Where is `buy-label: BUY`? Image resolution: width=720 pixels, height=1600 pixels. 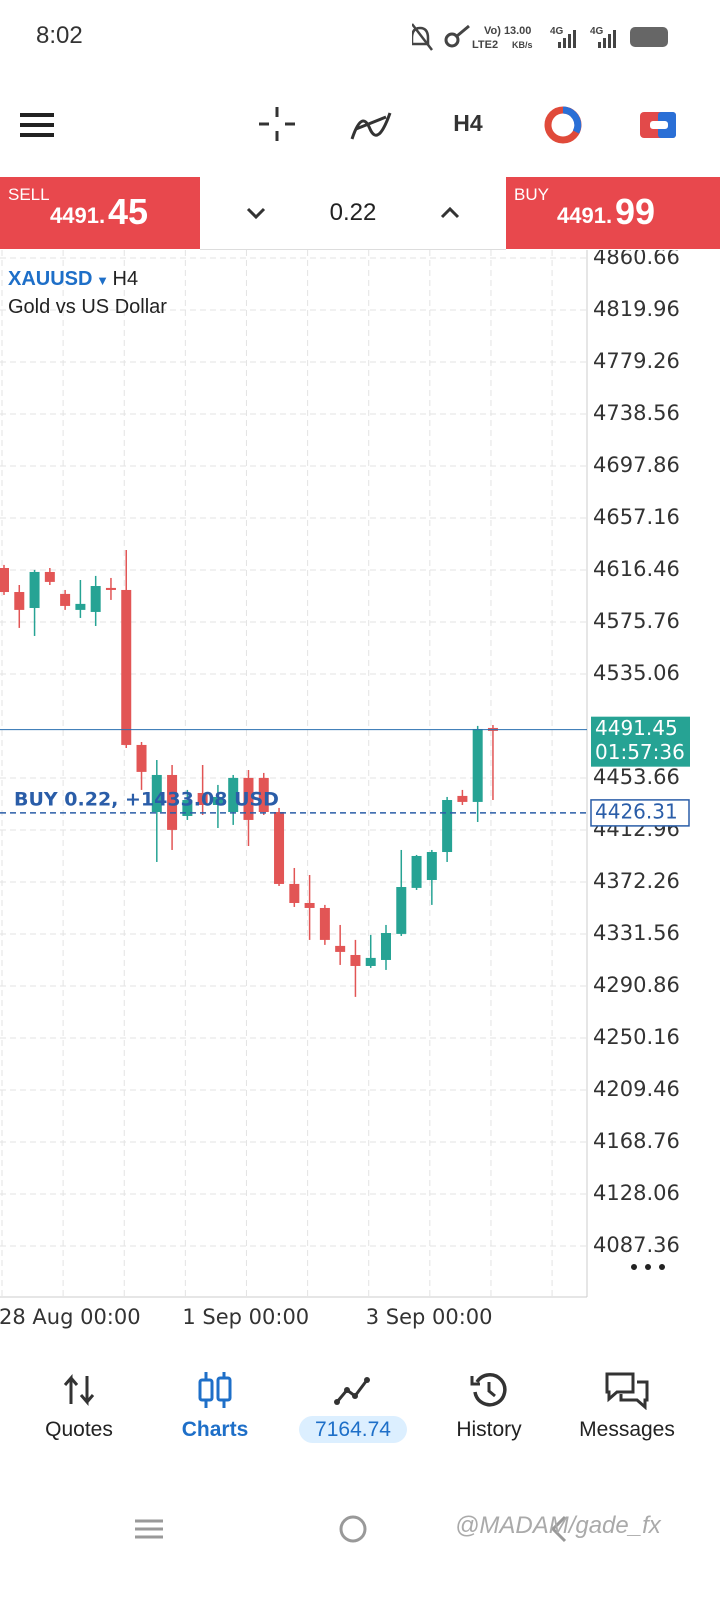 buy-label: BUY is located at coordinates (531, 194).